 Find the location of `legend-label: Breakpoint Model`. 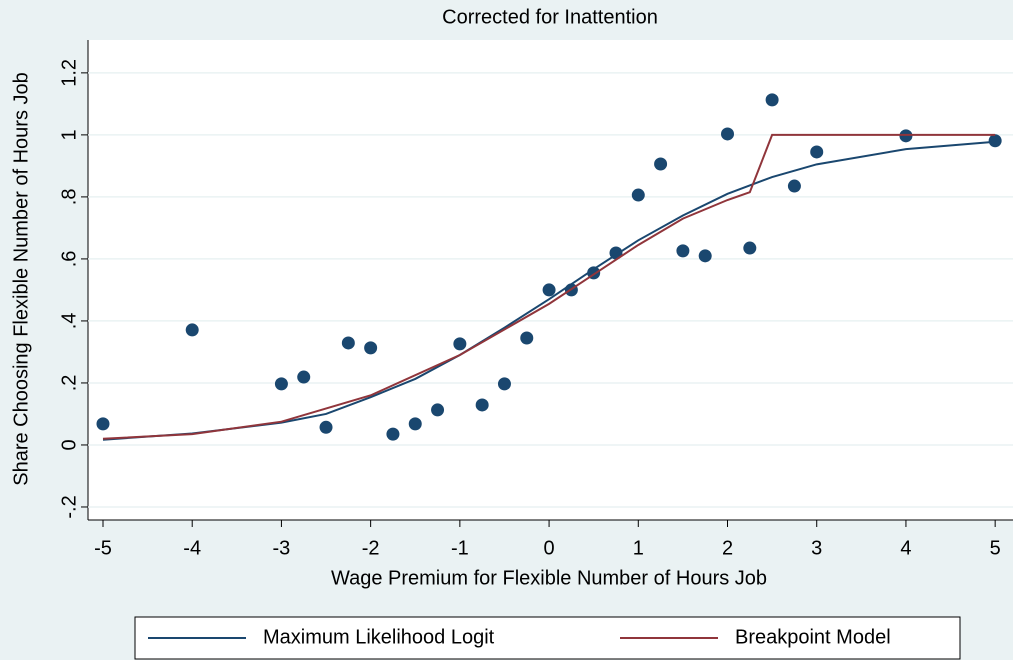

legend-label: Breakpoint Model is located at coordinates (813, 637).